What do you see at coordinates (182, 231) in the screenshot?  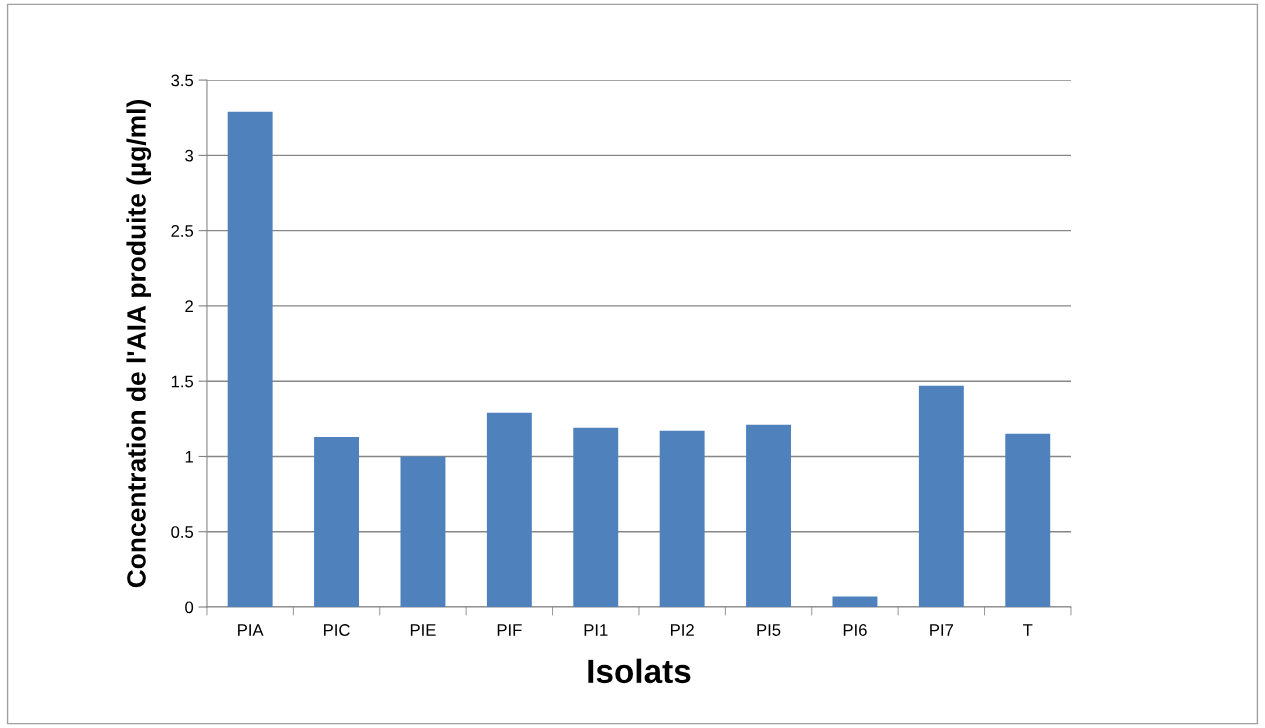 I see `y-tick-label: 2.5` at bounding box center [182, 231].